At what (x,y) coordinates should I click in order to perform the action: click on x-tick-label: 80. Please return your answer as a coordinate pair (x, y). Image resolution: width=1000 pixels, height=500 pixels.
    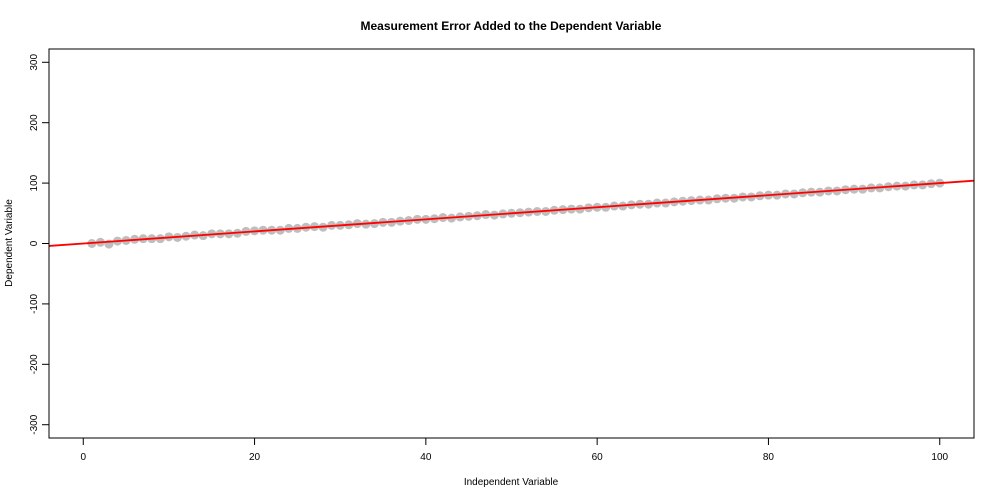
    Looking at the image, I should click on (769, 457).